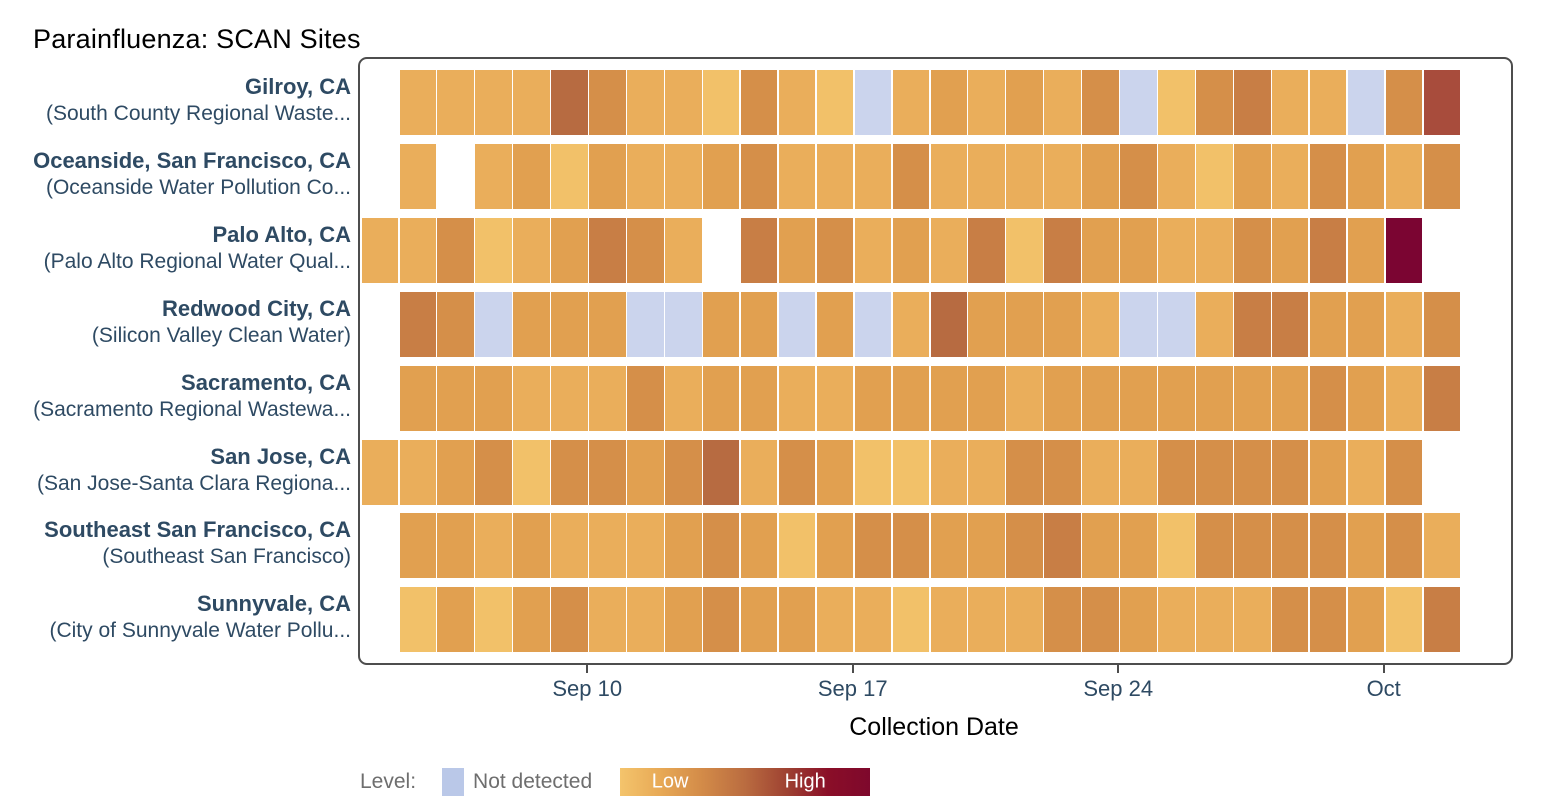 The width and height of the screenshot is (1554, 808). What do you see at coordinates (298, 86) in the screenshot?
I see `site-label-name: Gilroy, CA` at bounding box center [298, 86].